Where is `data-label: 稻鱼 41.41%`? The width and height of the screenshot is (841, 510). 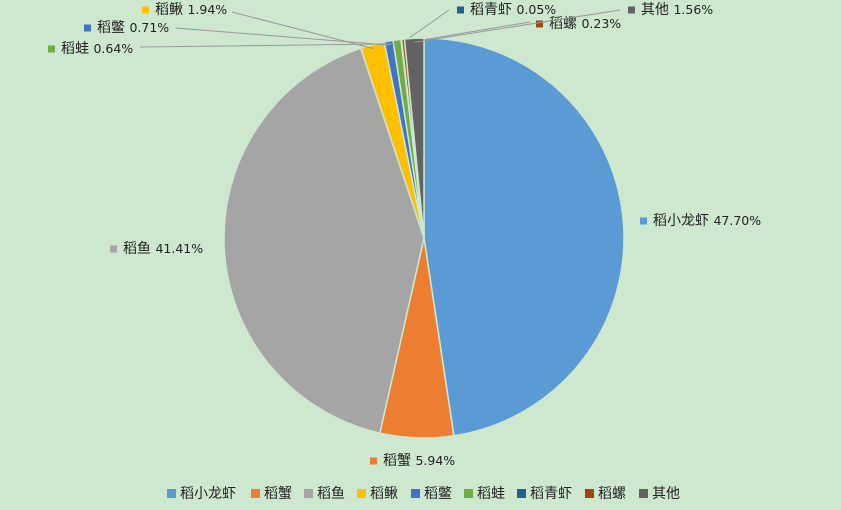
data-label: 稻鱼 41.41% is located at coordinates (163, 248).